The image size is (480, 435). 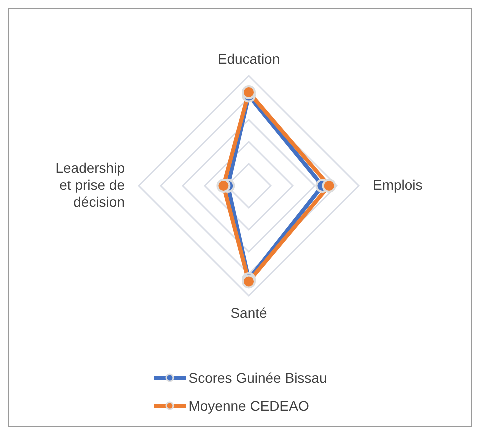 I want to click on spoke-label: Emplois, so click(x=398, y=184).